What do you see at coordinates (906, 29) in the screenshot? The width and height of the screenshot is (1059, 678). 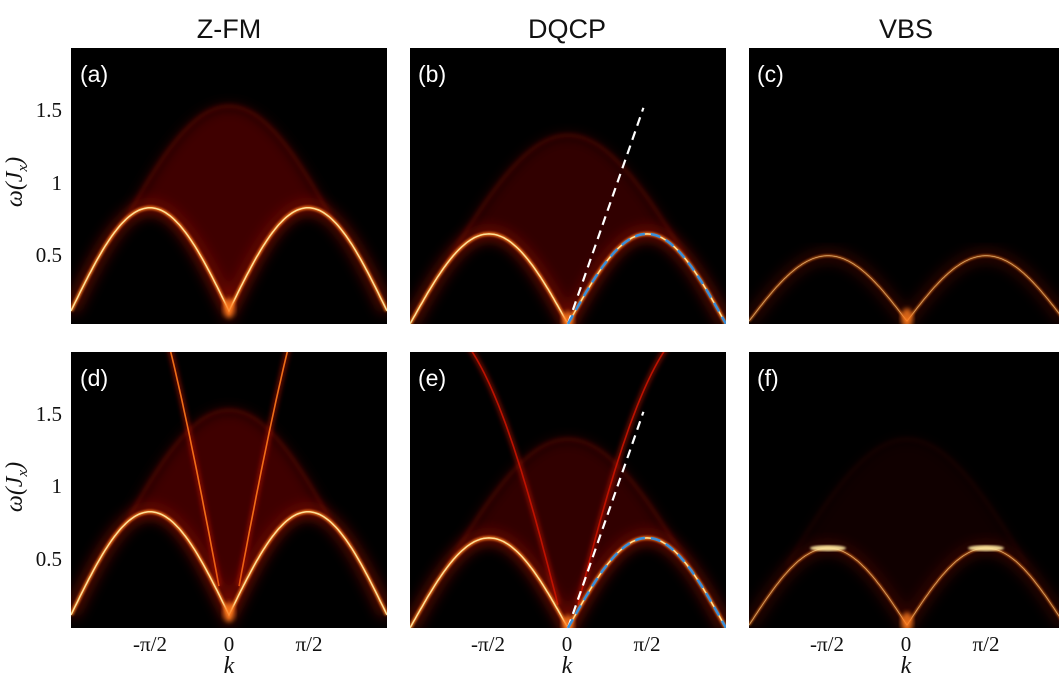 I see `column-title-vbs: VBS` at bounding box center [906, 29].